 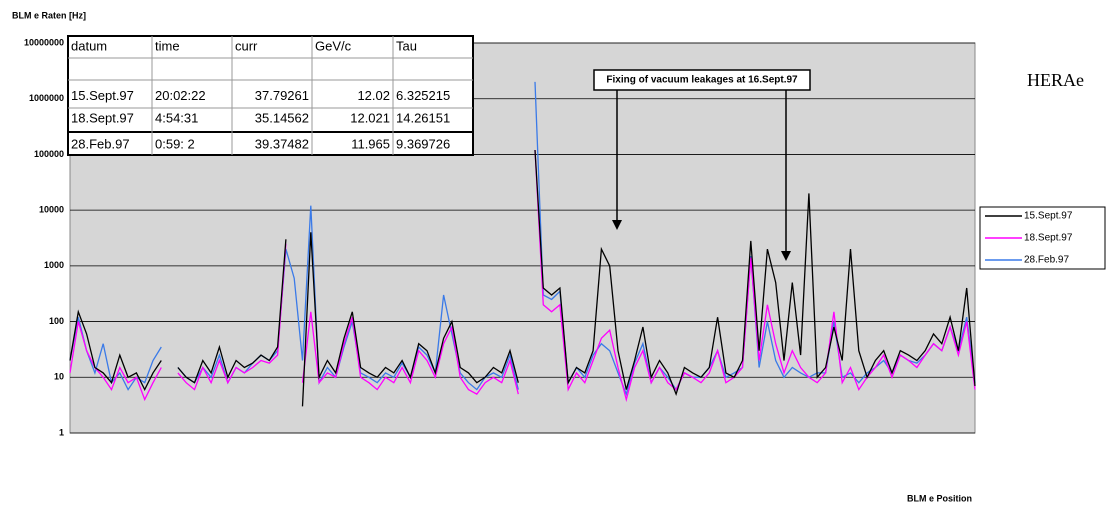 I want to click on legend-label: 15.Sept.97, so click(x=1048, y=216).